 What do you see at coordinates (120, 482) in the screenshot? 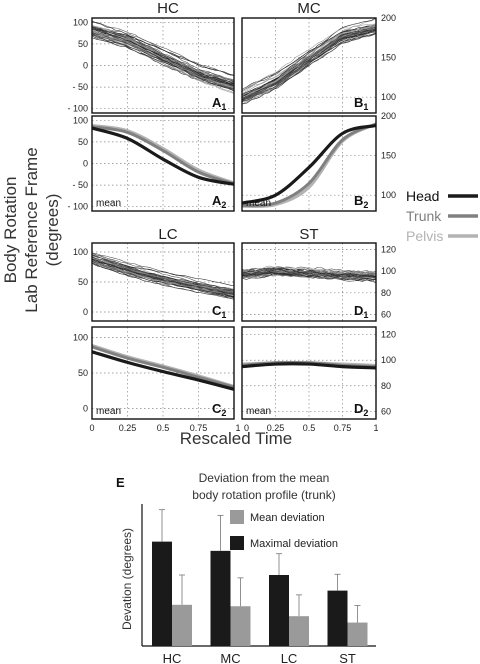
I see `panel-label-e: E` at bounding box center [120, 482].